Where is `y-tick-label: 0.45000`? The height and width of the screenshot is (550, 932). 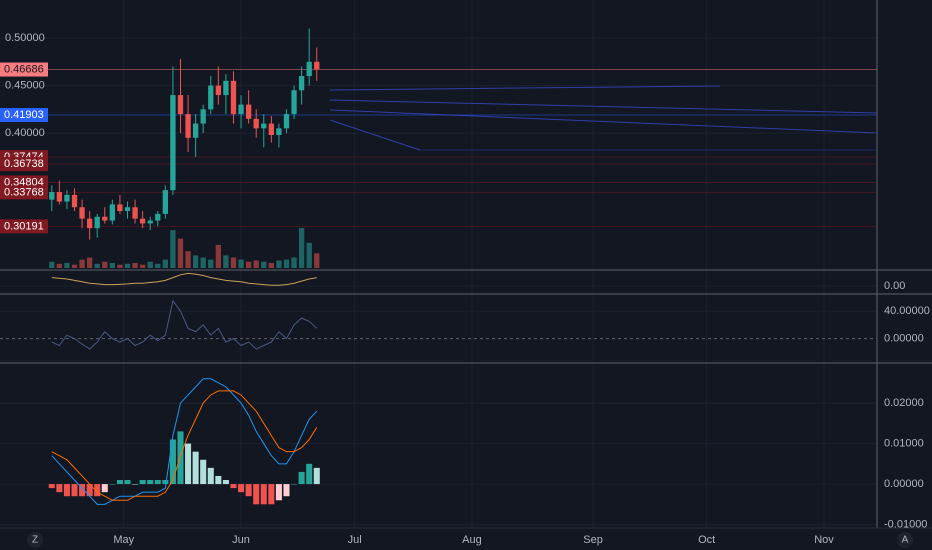
y-tick-label: 0.45000 is located at coordinates (25, 85).